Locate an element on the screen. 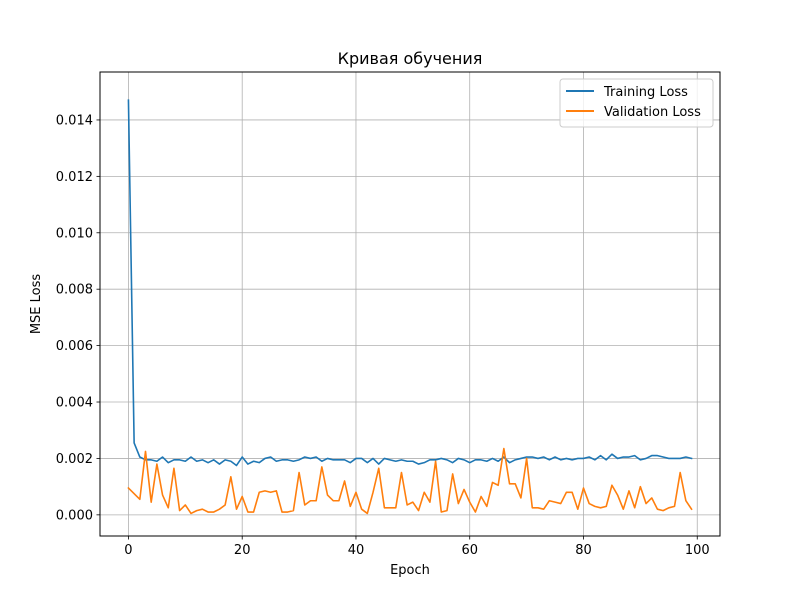  legend-label-validation: Validation Loss is located at coordinates (652, 112).